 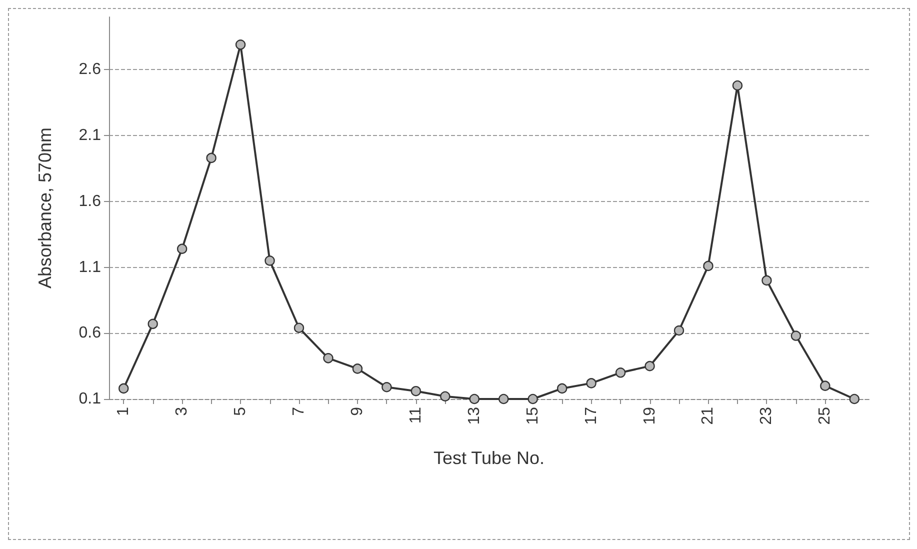 What do you see at coordinates (123, 411) in the screenshot?
I see `x-tick-label: 1` at bounding box center [123, 411].